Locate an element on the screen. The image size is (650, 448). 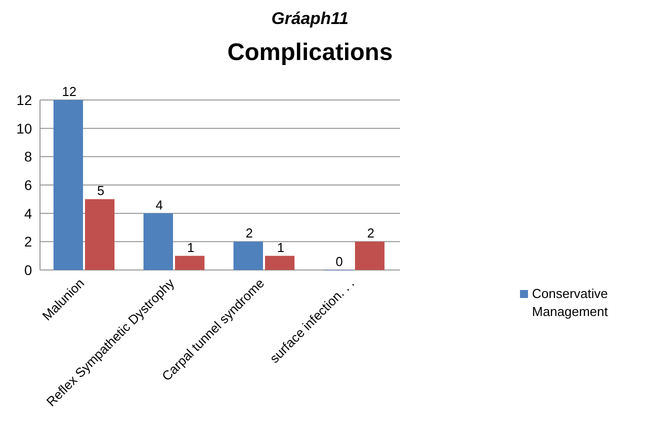
data-label: 4 is located at coordinates (159, 204).